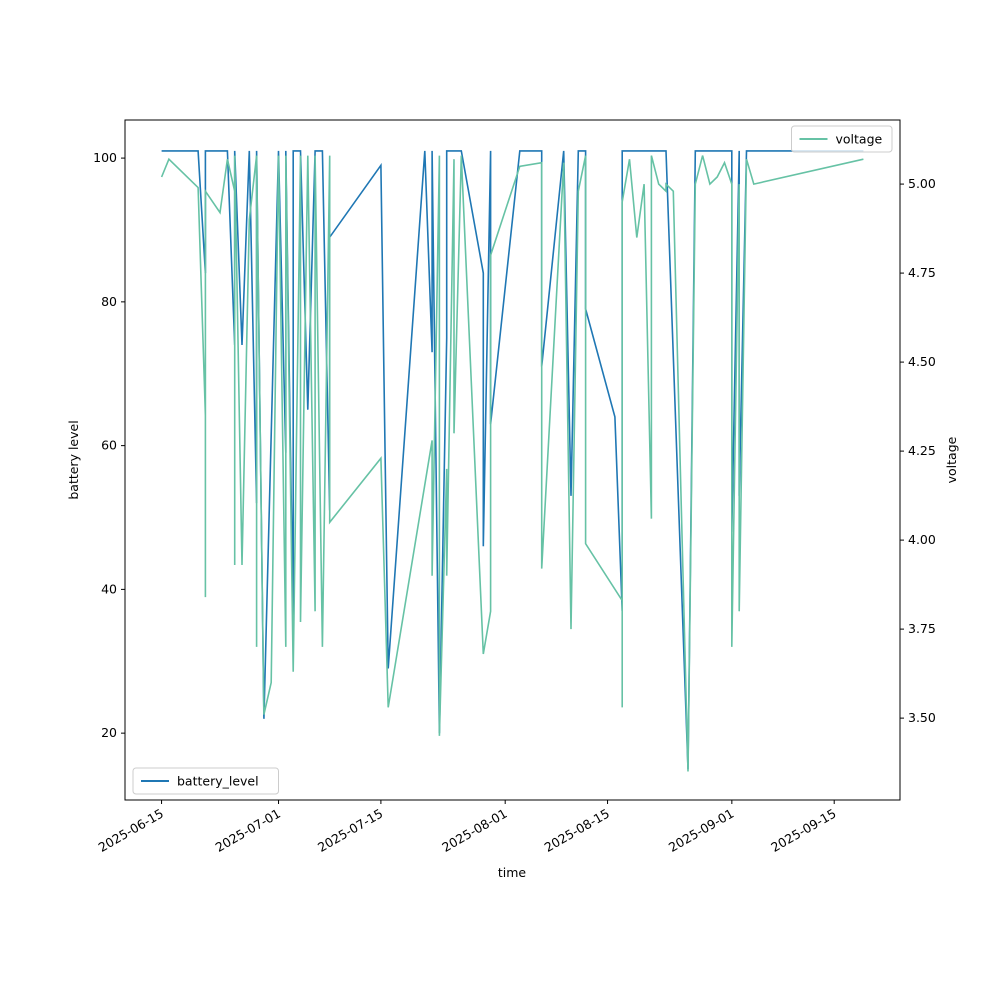 Image resolution: width=1000 pixels, height=1004 pixels. What do you see at coordinates (922, 183) in the screenshot?
I see `y2-tick-label: 5.00` at bounding box center [922, 183].